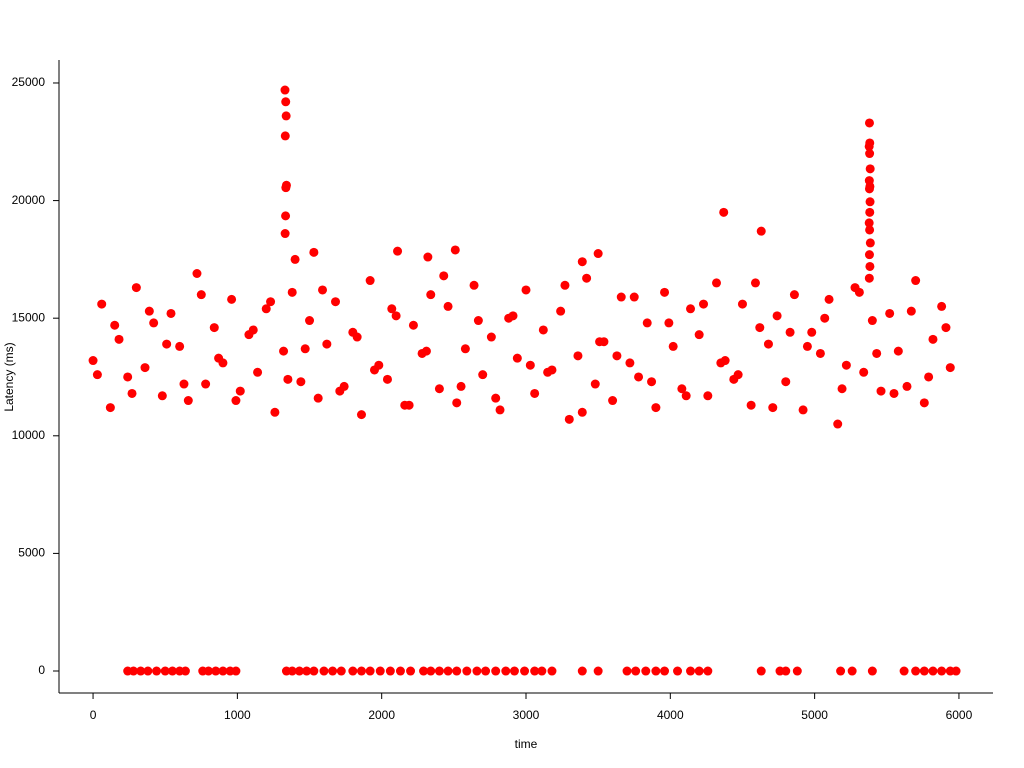 This screenshot has width=1024, height=768. What do you see at coordinates (31, 553) in the screenshot?
I see `y-tick-label: 5000` at bounding box center [31, 553].